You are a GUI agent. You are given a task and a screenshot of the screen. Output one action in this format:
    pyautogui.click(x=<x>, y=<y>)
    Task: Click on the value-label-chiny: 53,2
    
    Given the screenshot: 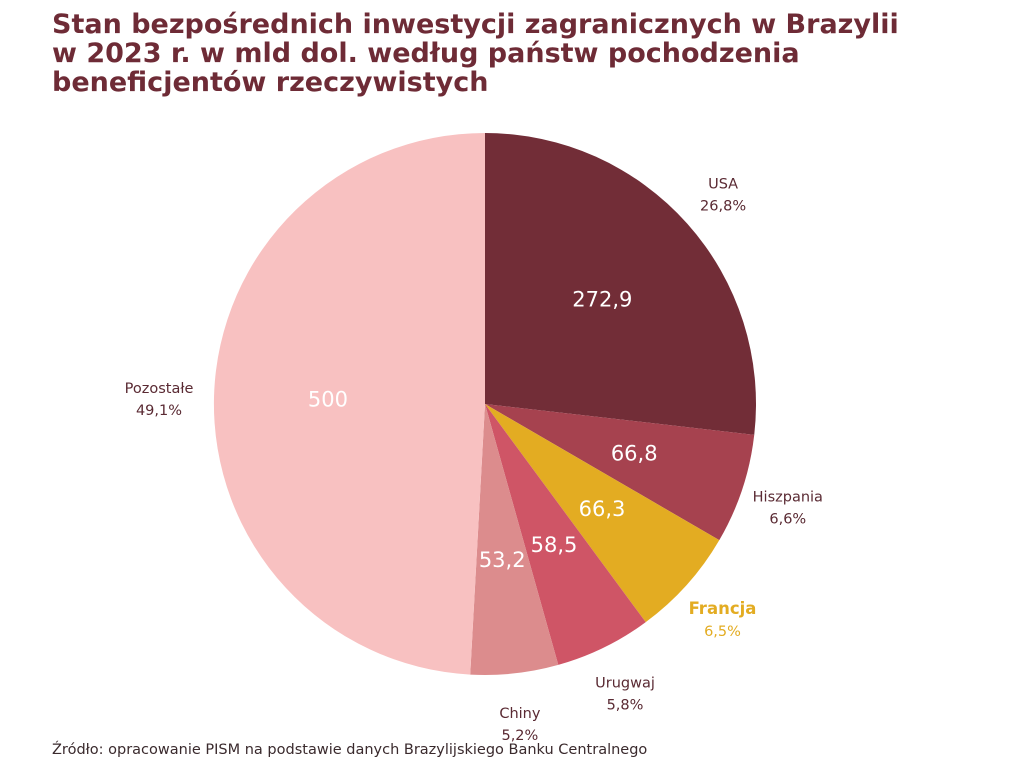 What is the action you would take?
    pyautogui.click(x=502, y=560)
    